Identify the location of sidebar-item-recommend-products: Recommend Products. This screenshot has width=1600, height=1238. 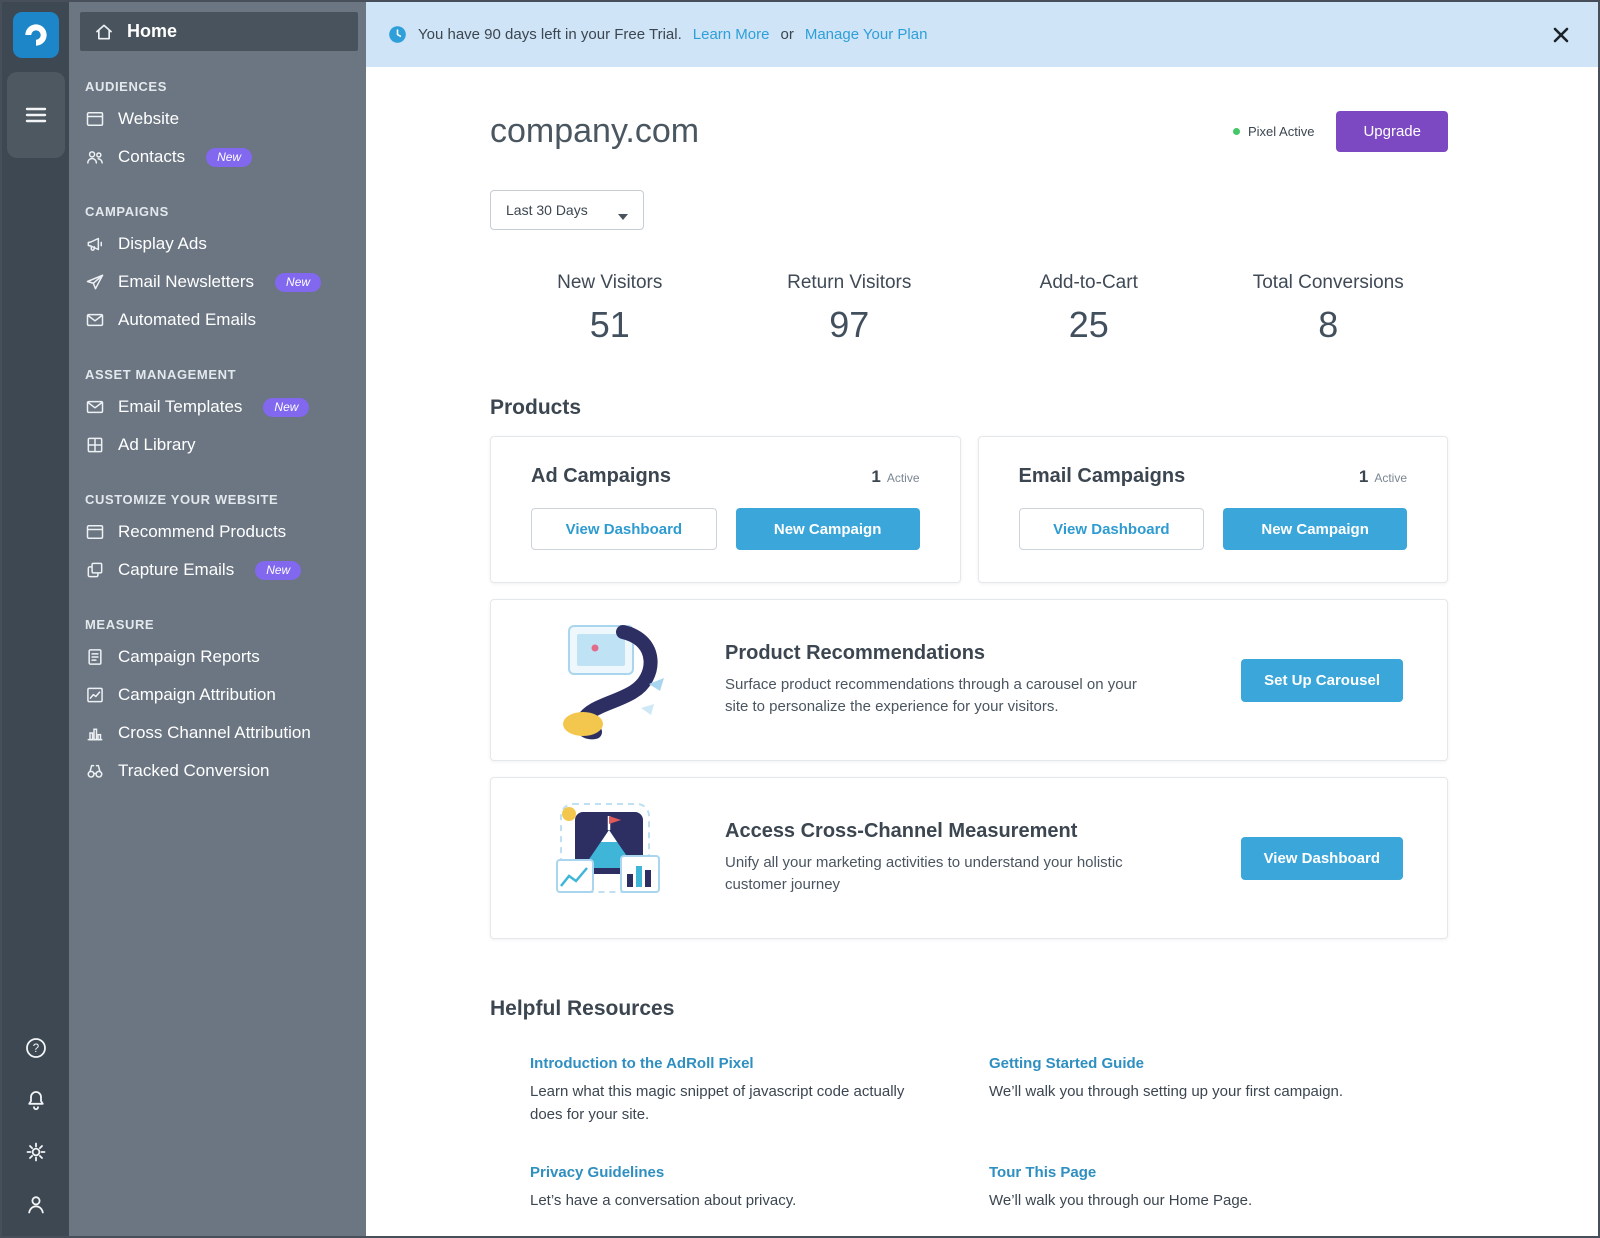
(217, 532).